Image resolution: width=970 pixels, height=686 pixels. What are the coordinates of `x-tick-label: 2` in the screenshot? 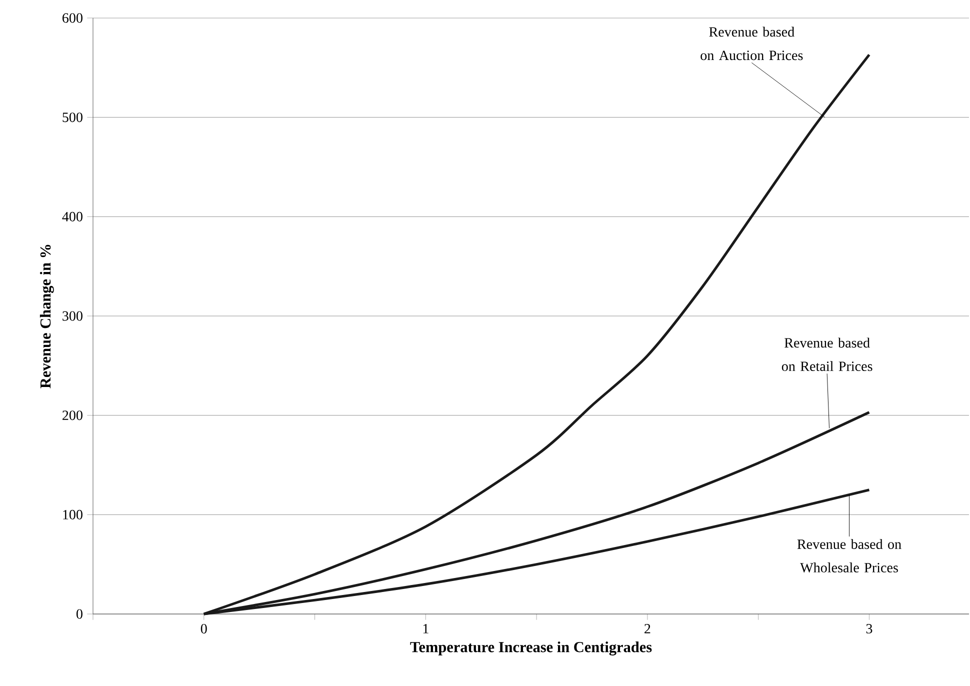 It's located at (647, 629).